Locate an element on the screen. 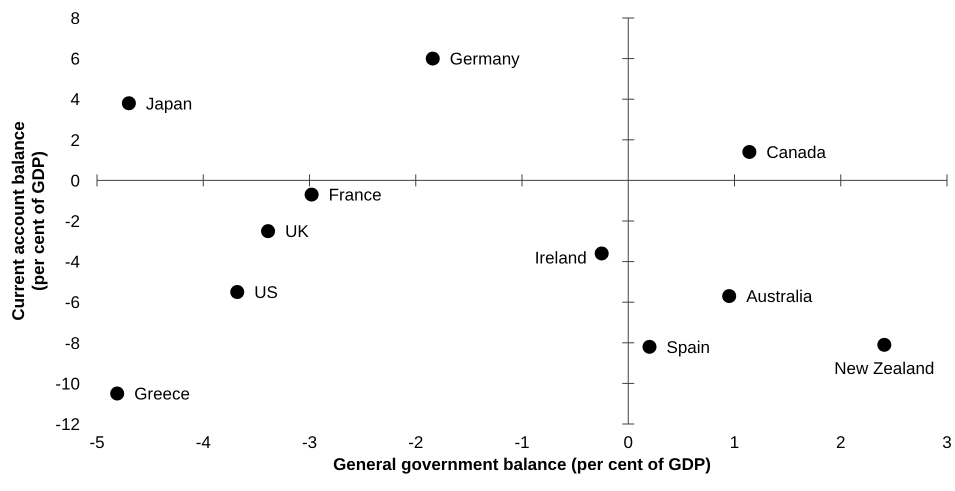 This screenshot has width=955, height=491. x-tick-label: -1 is located at coordinates (522, 442).